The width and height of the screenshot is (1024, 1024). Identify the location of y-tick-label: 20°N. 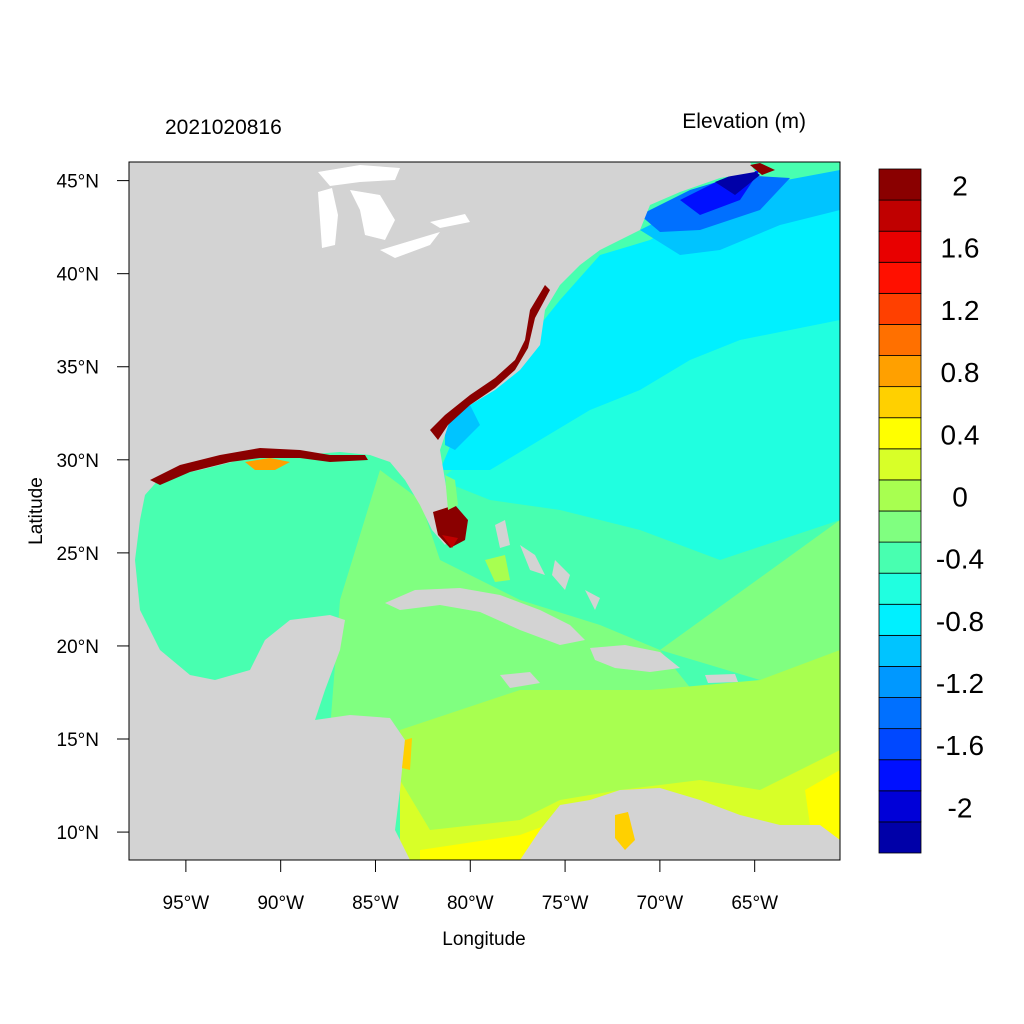
(78, 647).